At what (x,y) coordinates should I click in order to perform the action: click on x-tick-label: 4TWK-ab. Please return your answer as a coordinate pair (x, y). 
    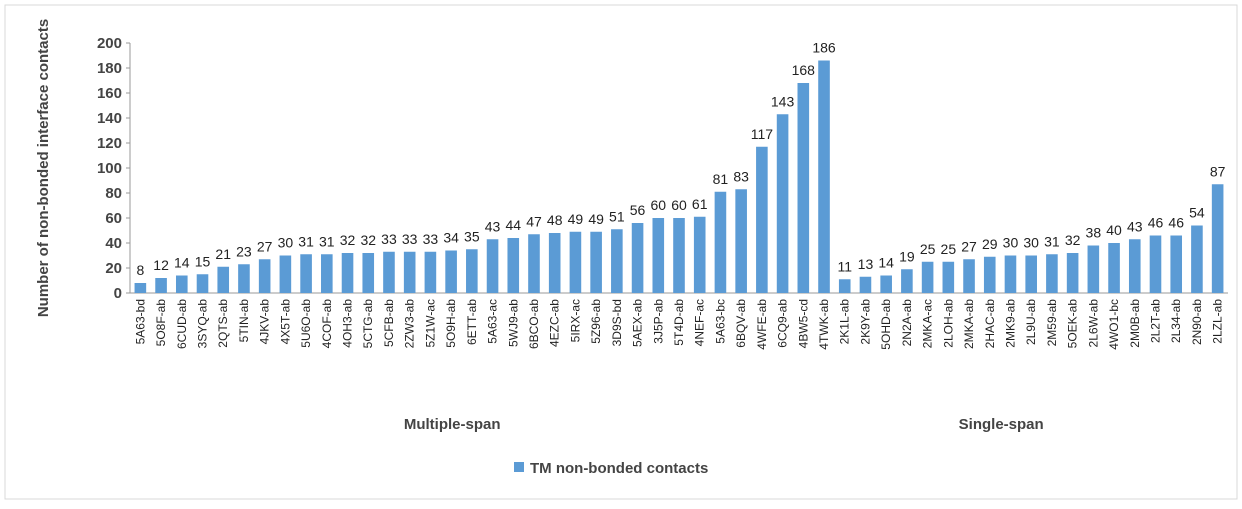
    Looking at the image, I should click on (824, 324).